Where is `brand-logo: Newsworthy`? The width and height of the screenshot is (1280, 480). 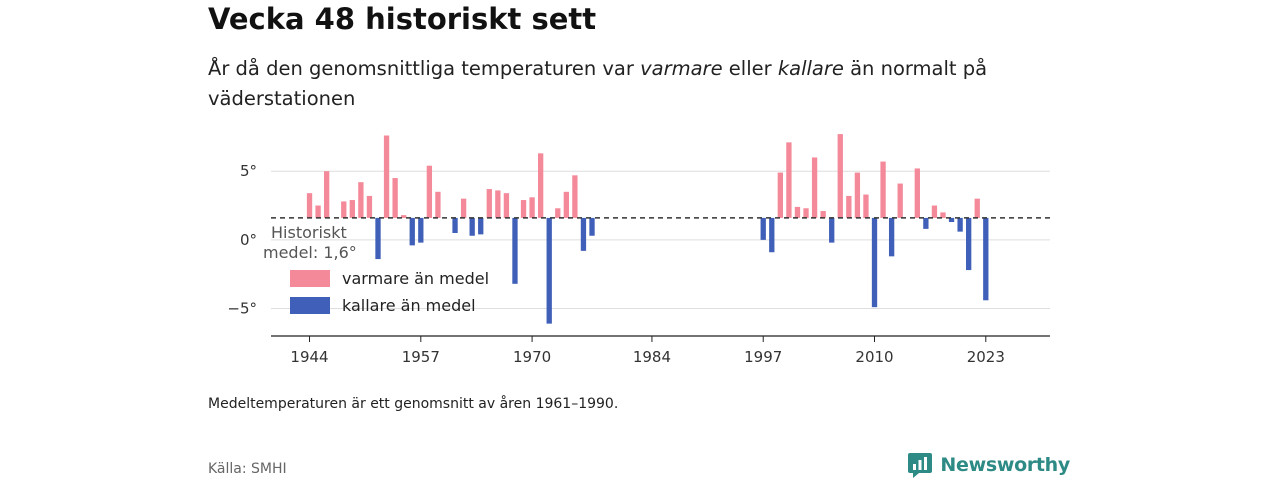 brand-logo: Newsworthy is located at coordinates (988, 465).